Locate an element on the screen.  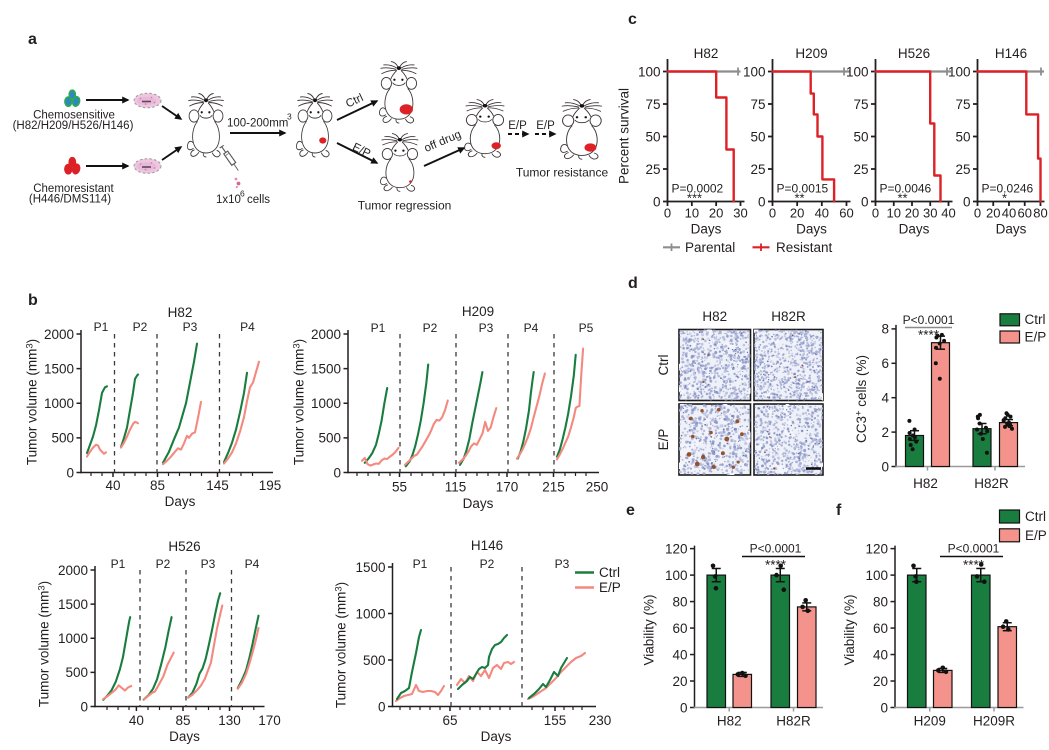
svg-text: 215 is located at coordinates (553, 487).